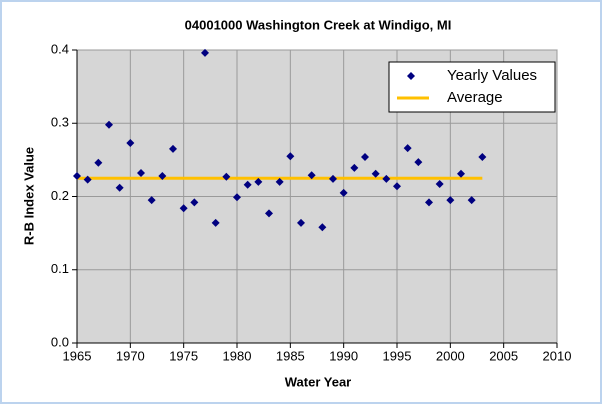 This screenshot has height=404, width=602. Describe the element at coordinates (318, 381) in the screenshot. I see `x-axis-label: Water Year` at that location.